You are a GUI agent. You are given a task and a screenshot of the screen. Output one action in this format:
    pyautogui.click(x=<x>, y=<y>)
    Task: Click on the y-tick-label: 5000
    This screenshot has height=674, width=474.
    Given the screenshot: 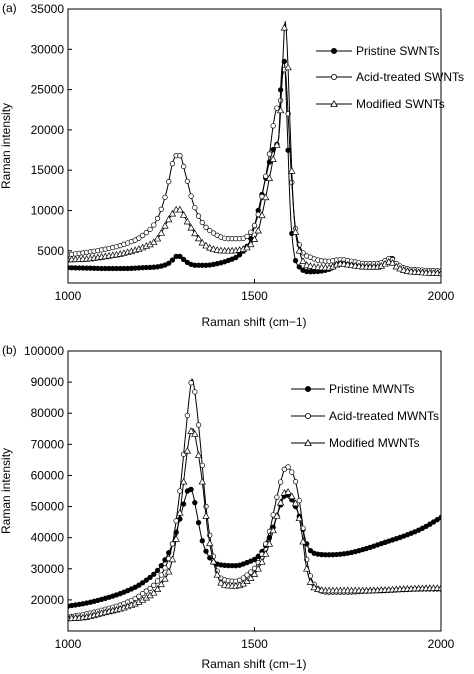 What is the action you would take?
    pyautogui.click(x=50, y=251)
    